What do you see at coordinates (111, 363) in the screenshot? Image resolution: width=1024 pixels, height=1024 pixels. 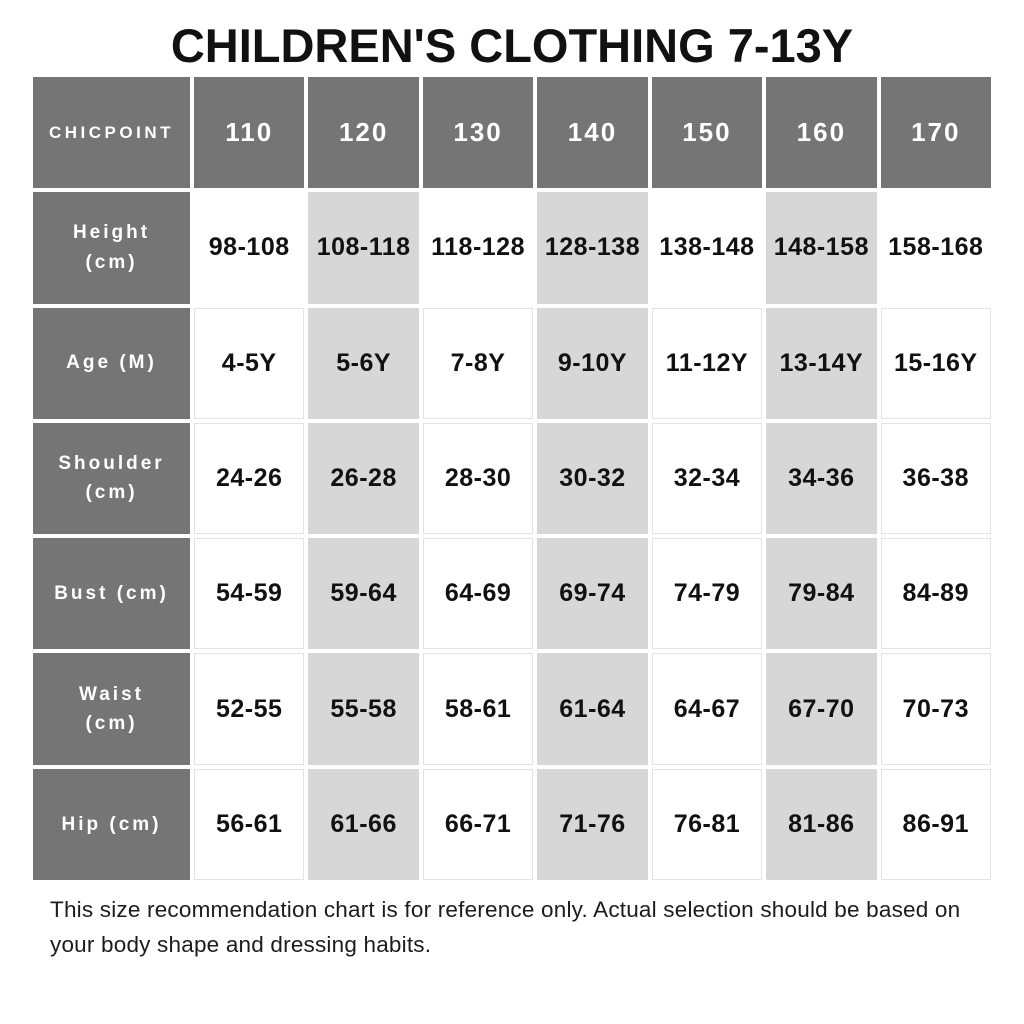 I see `row-label: Age (M)` at bounding box center [111, 363].